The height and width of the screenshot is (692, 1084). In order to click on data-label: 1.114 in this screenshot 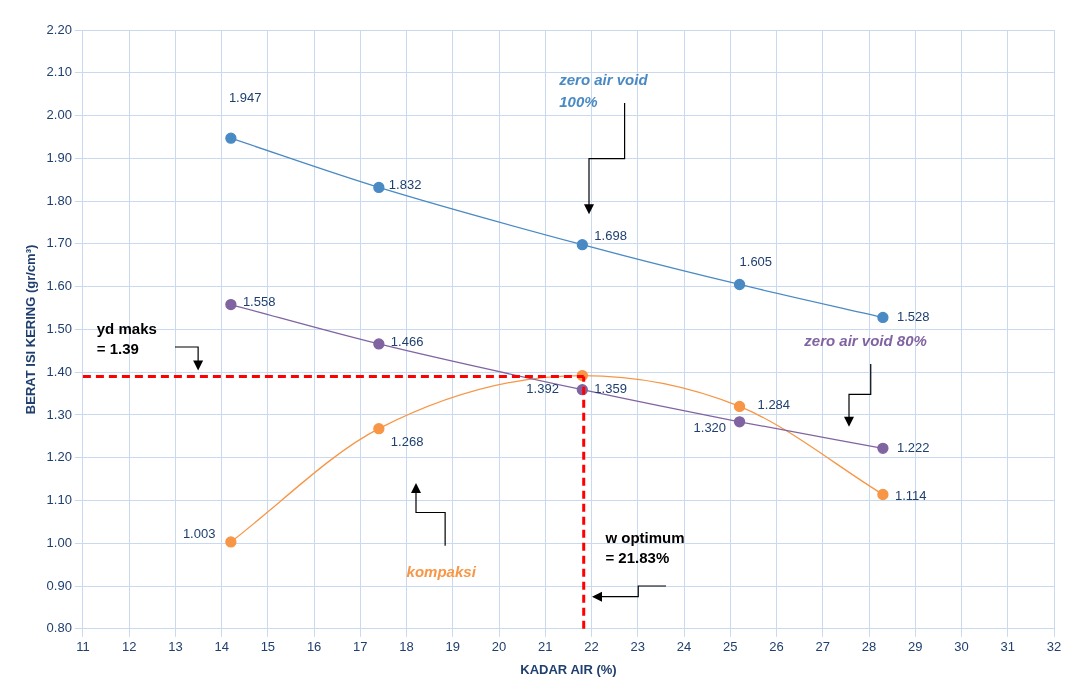, I will do `click(910, 496)`.